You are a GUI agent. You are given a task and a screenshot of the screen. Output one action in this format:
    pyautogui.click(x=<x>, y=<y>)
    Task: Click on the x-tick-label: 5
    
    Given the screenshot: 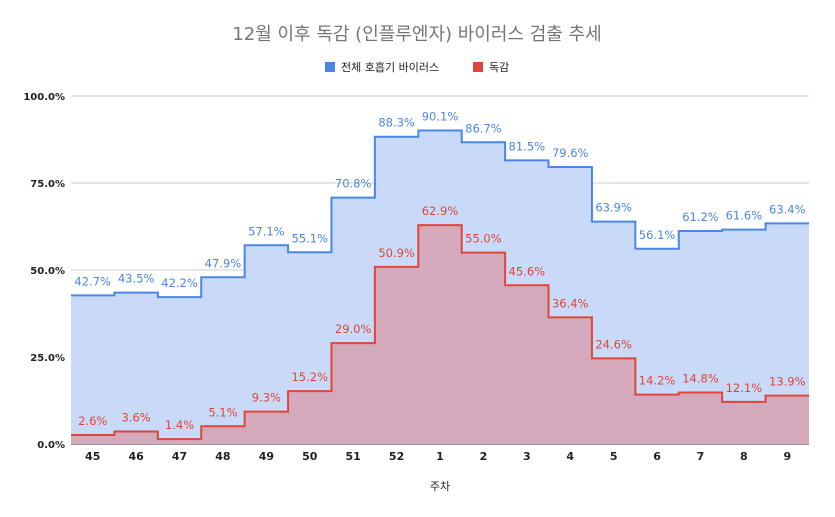 What is the action you would take?
    pyautogui.click(x=614, y=456)
    